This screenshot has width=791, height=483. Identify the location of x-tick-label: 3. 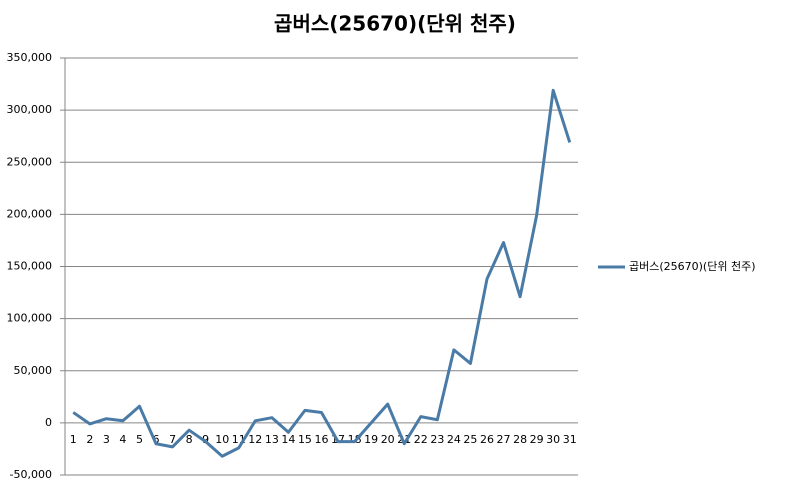
(106, 439).